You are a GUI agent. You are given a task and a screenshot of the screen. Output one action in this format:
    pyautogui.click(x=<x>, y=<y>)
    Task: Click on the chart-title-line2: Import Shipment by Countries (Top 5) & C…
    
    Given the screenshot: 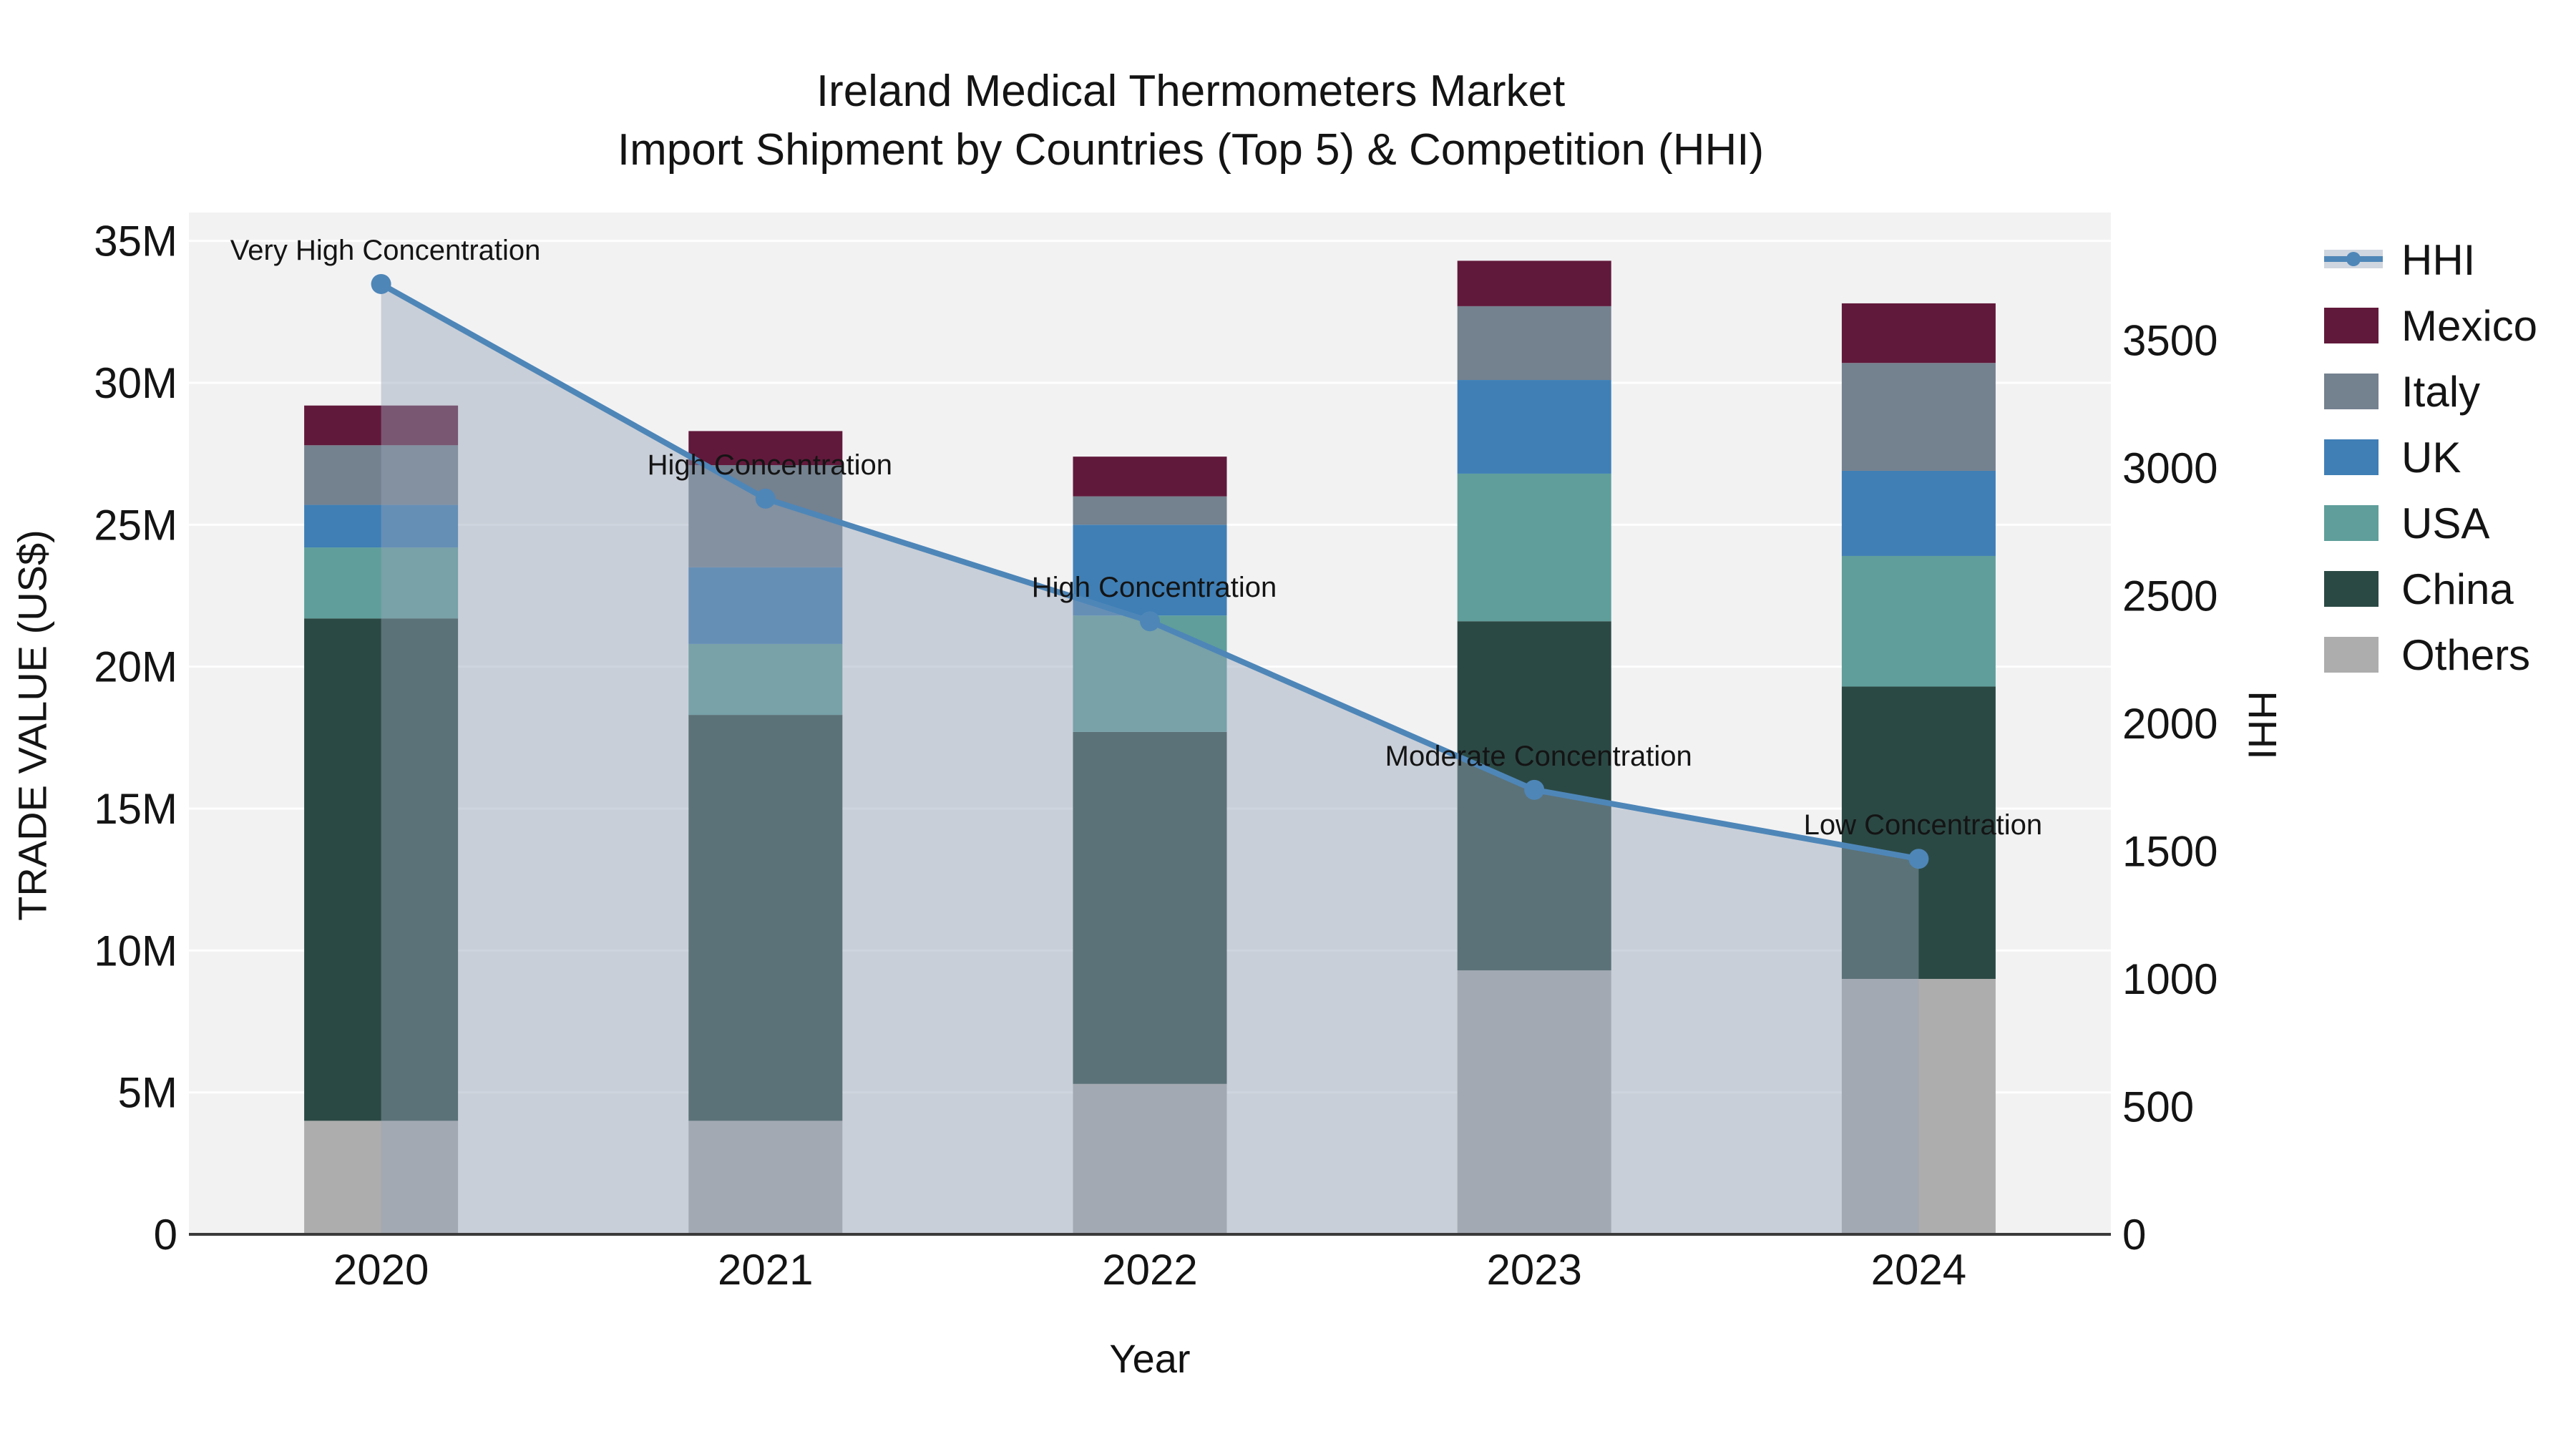 What is the action you would take?
    pyautogui.click(x=1191, y=150)
    